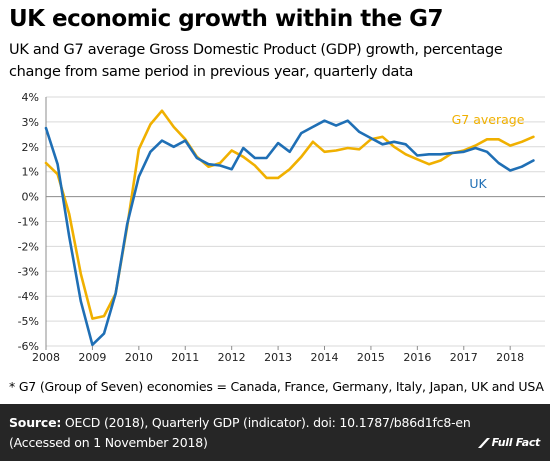 Image resolution: width=550 pixels, height=461 pixels. I want to click on g7-average-label: G7 average, so click(488, 119).